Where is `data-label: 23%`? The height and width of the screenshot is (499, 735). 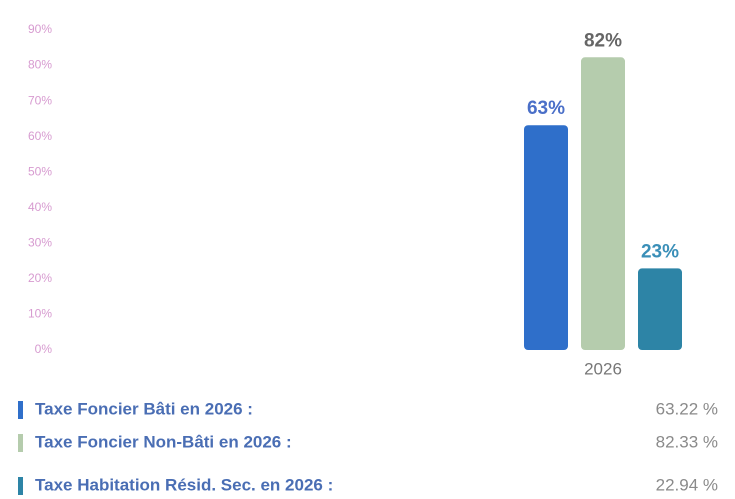
data-label: 23% is located at coordinates (660, 251).